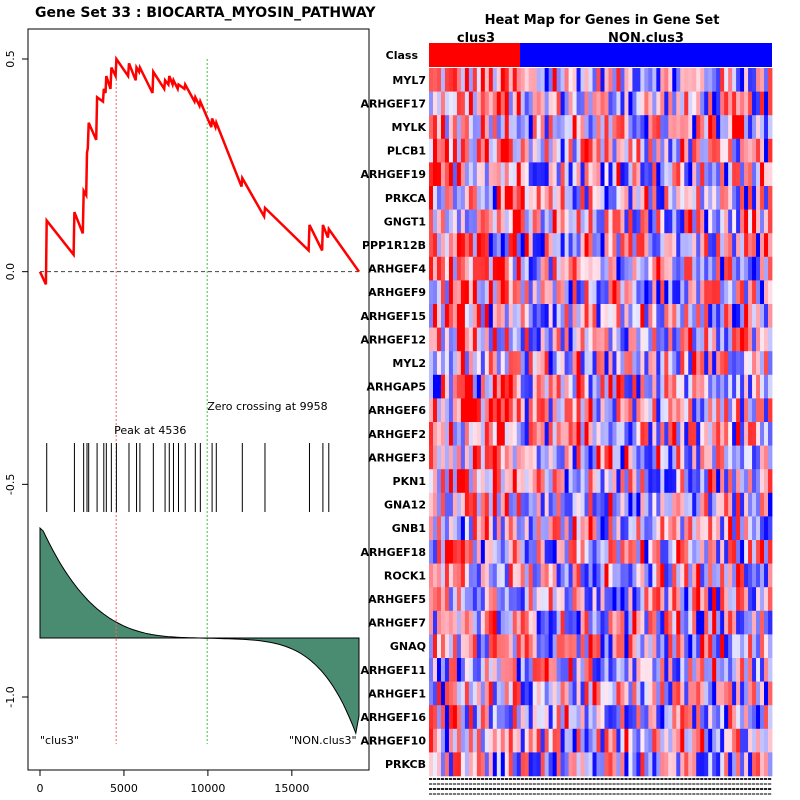  I want to click on sample-label-strip, so click(600, 786).